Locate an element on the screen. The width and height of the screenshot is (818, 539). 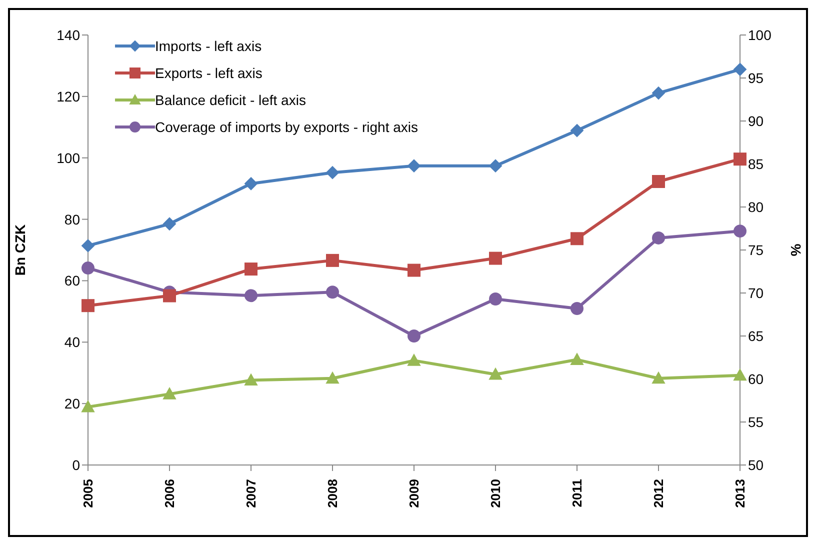
y2-tick-label: 90 is located at coordinates (756, 120).